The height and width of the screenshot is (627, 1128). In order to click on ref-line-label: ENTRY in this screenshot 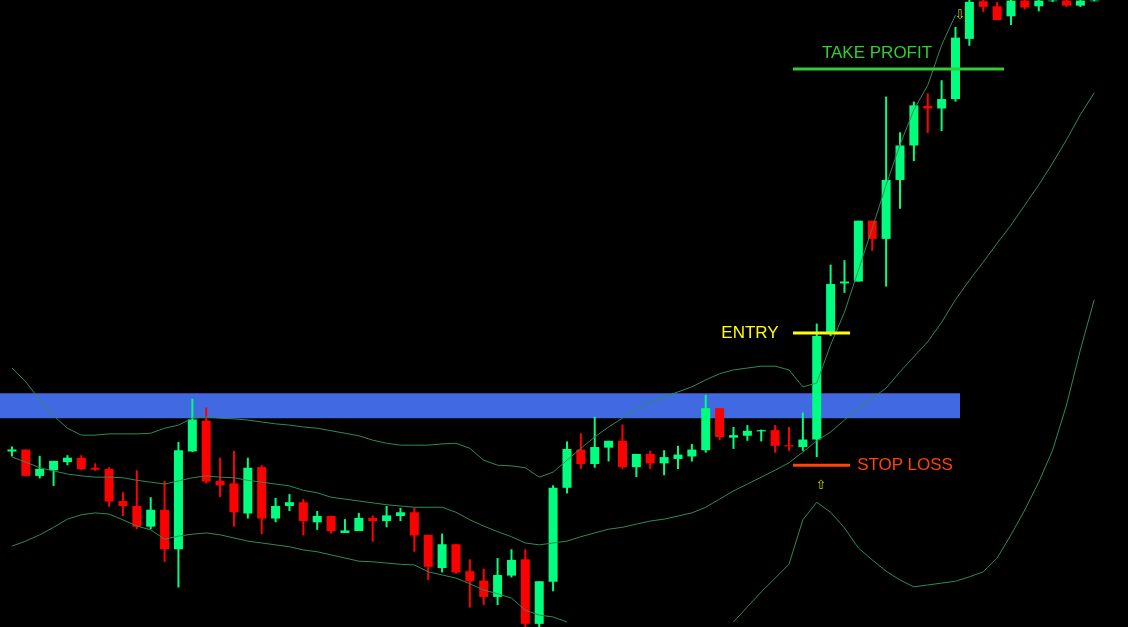, I will do `click(750, 332)`.